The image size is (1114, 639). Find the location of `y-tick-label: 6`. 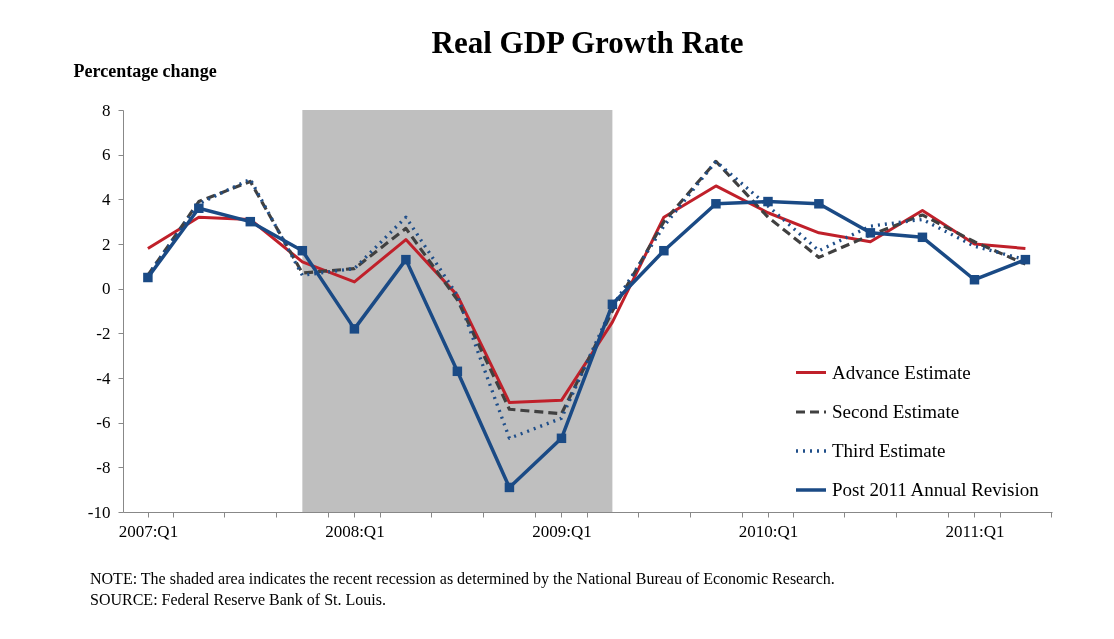

y-tick-label: 6 is located at coordinates (106, 155).